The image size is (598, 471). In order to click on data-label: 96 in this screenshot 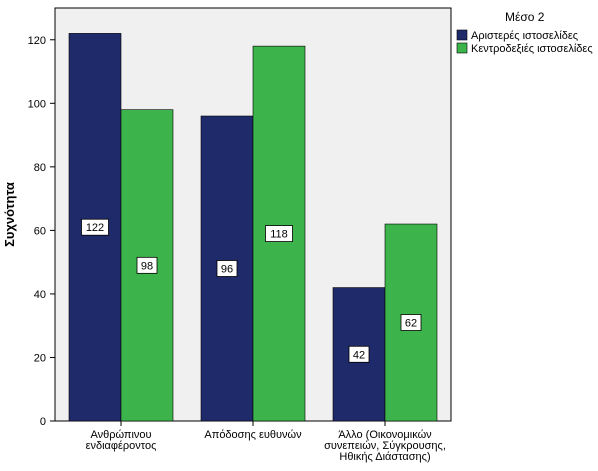, I will do `click(227, 270)`.